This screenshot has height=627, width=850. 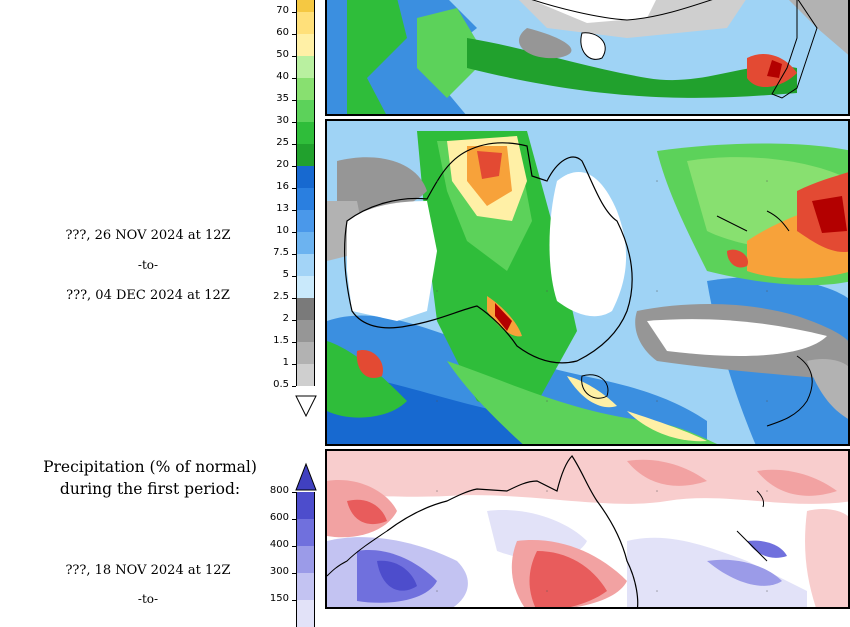 I want to click on precip-legend-label: 5, so click(x=285, y=274).